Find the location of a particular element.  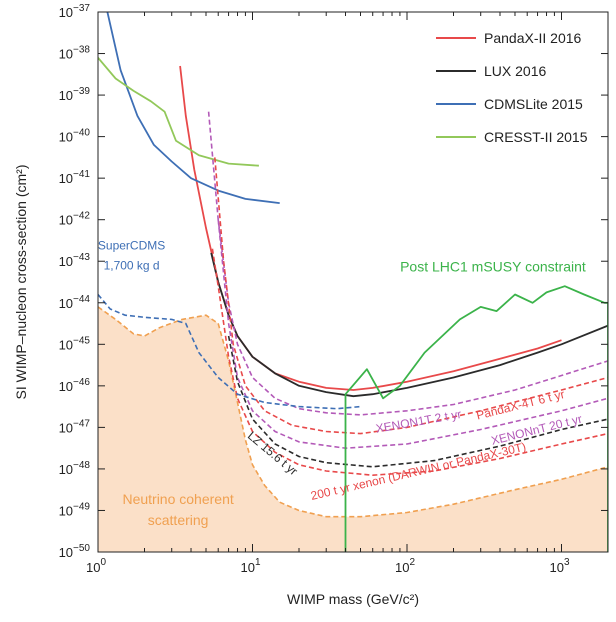

y-tick-label: 10−48 is located at coordinates (75, 468).